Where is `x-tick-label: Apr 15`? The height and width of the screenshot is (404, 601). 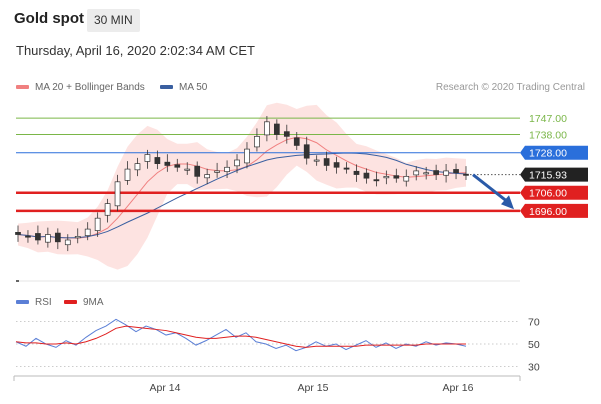
x-tick-label: Apr 15 is located at coordinates (313, 388).